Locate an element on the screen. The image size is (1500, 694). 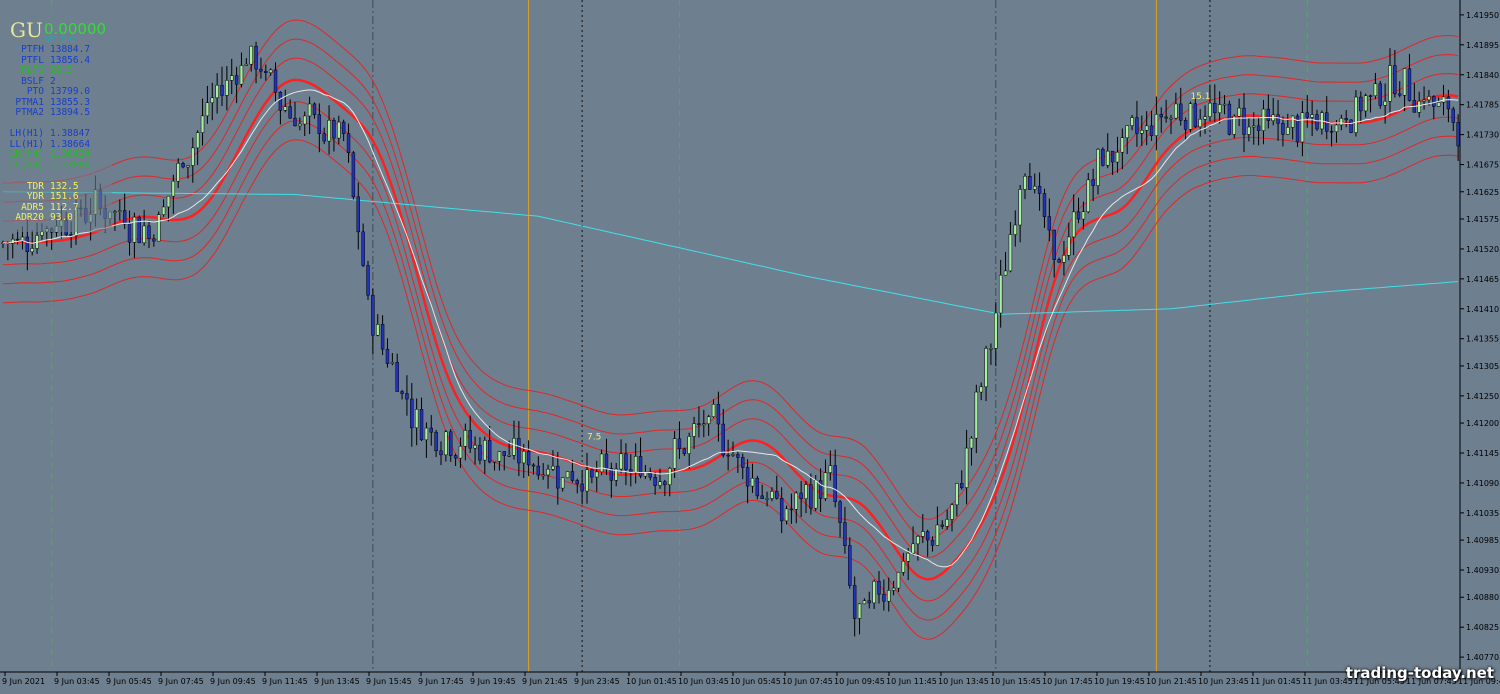
info-row: YDR 151.6 is located at coordinates (55, 196).